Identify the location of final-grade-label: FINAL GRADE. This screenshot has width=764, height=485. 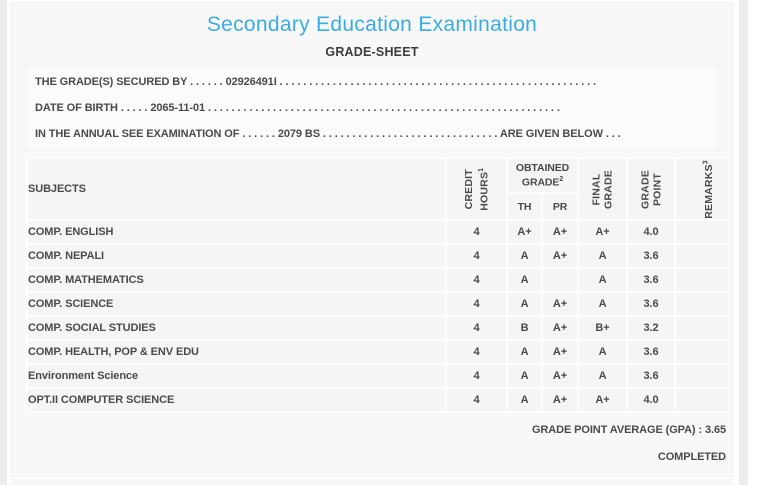
(602, 189).